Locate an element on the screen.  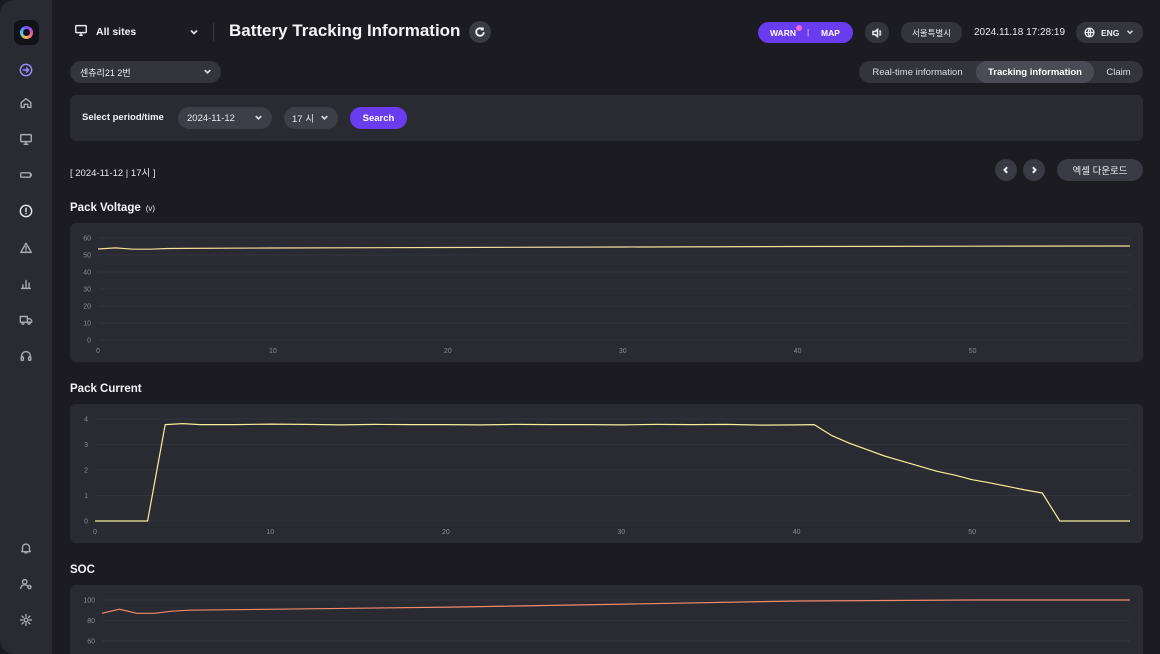
chart-title-text: SOC is located at coordinates (82, 570).